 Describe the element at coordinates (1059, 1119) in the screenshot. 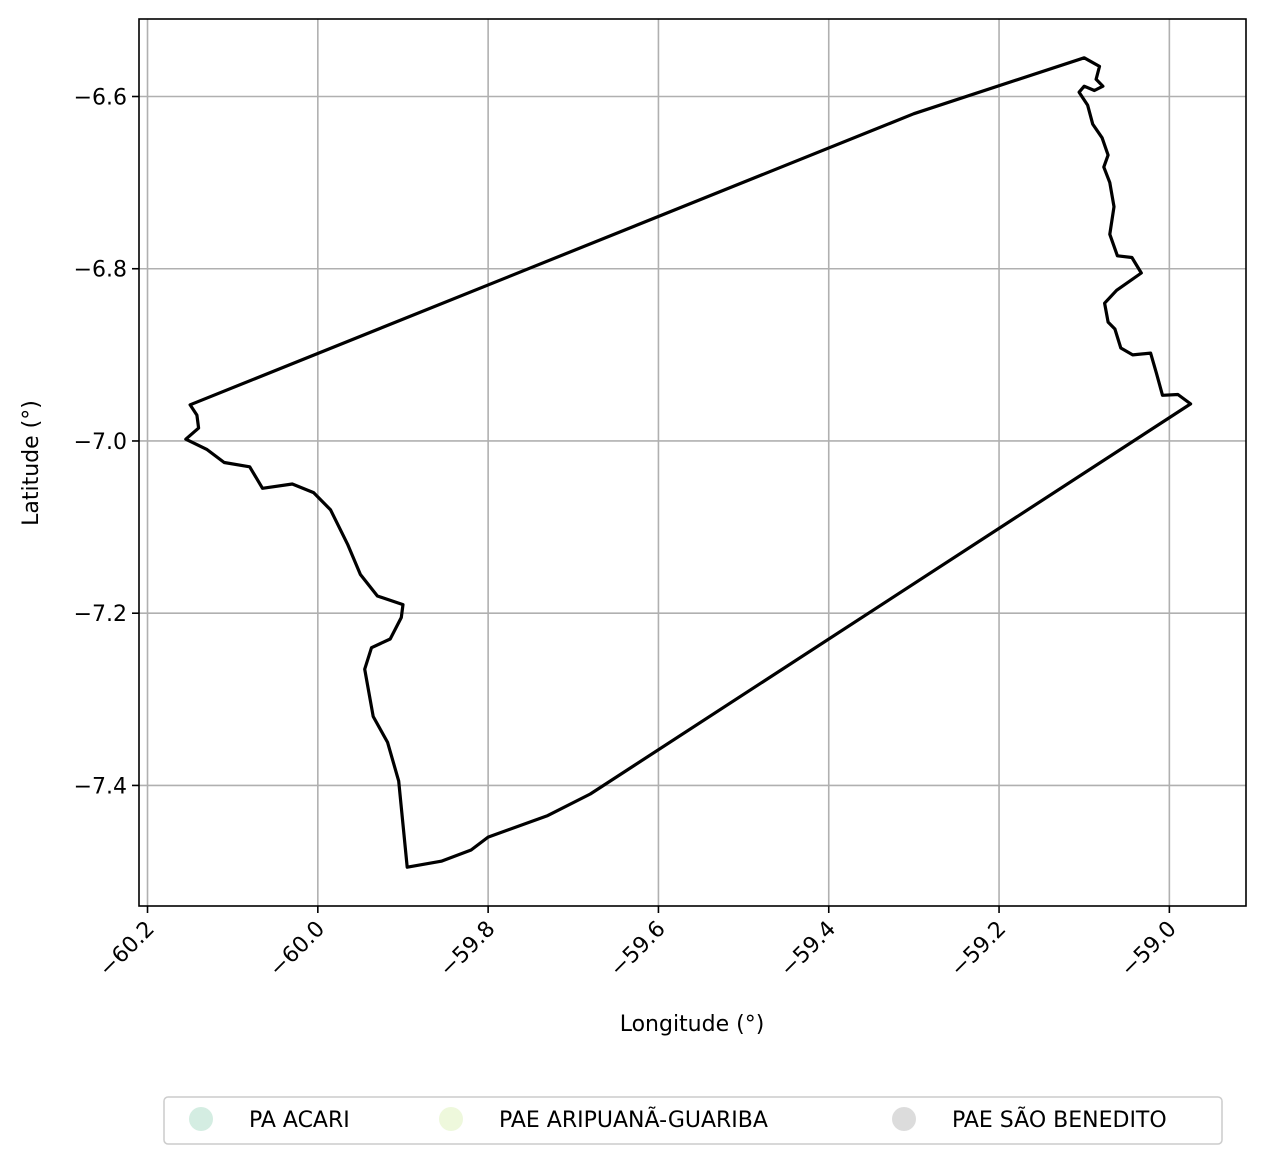

I see `legend-label-pae-sao-benedito: PAE SÃO BENEDITO` at that location.